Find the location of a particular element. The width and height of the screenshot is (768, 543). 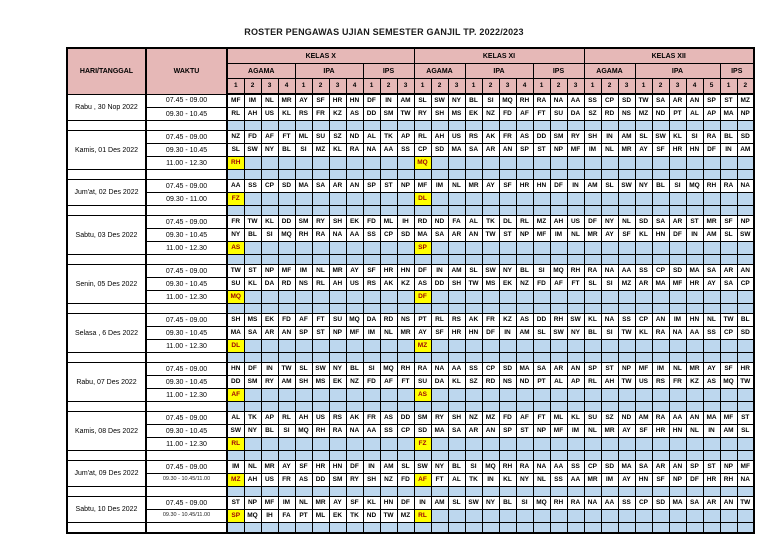

table-row: 09.30 - 11.00 FZ DL is located at coordinates (411, 199).